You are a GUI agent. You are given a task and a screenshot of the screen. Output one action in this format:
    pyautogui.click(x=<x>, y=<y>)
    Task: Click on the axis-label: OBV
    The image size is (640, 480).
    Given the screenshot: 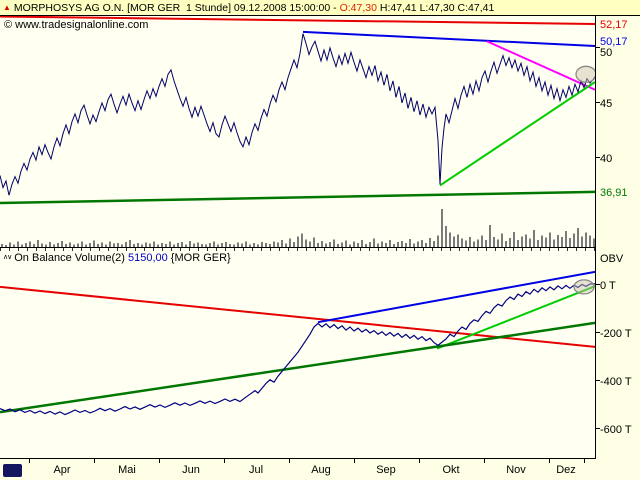 What is the action you would take?
    pyautogui.click(x=612, y=259)
    